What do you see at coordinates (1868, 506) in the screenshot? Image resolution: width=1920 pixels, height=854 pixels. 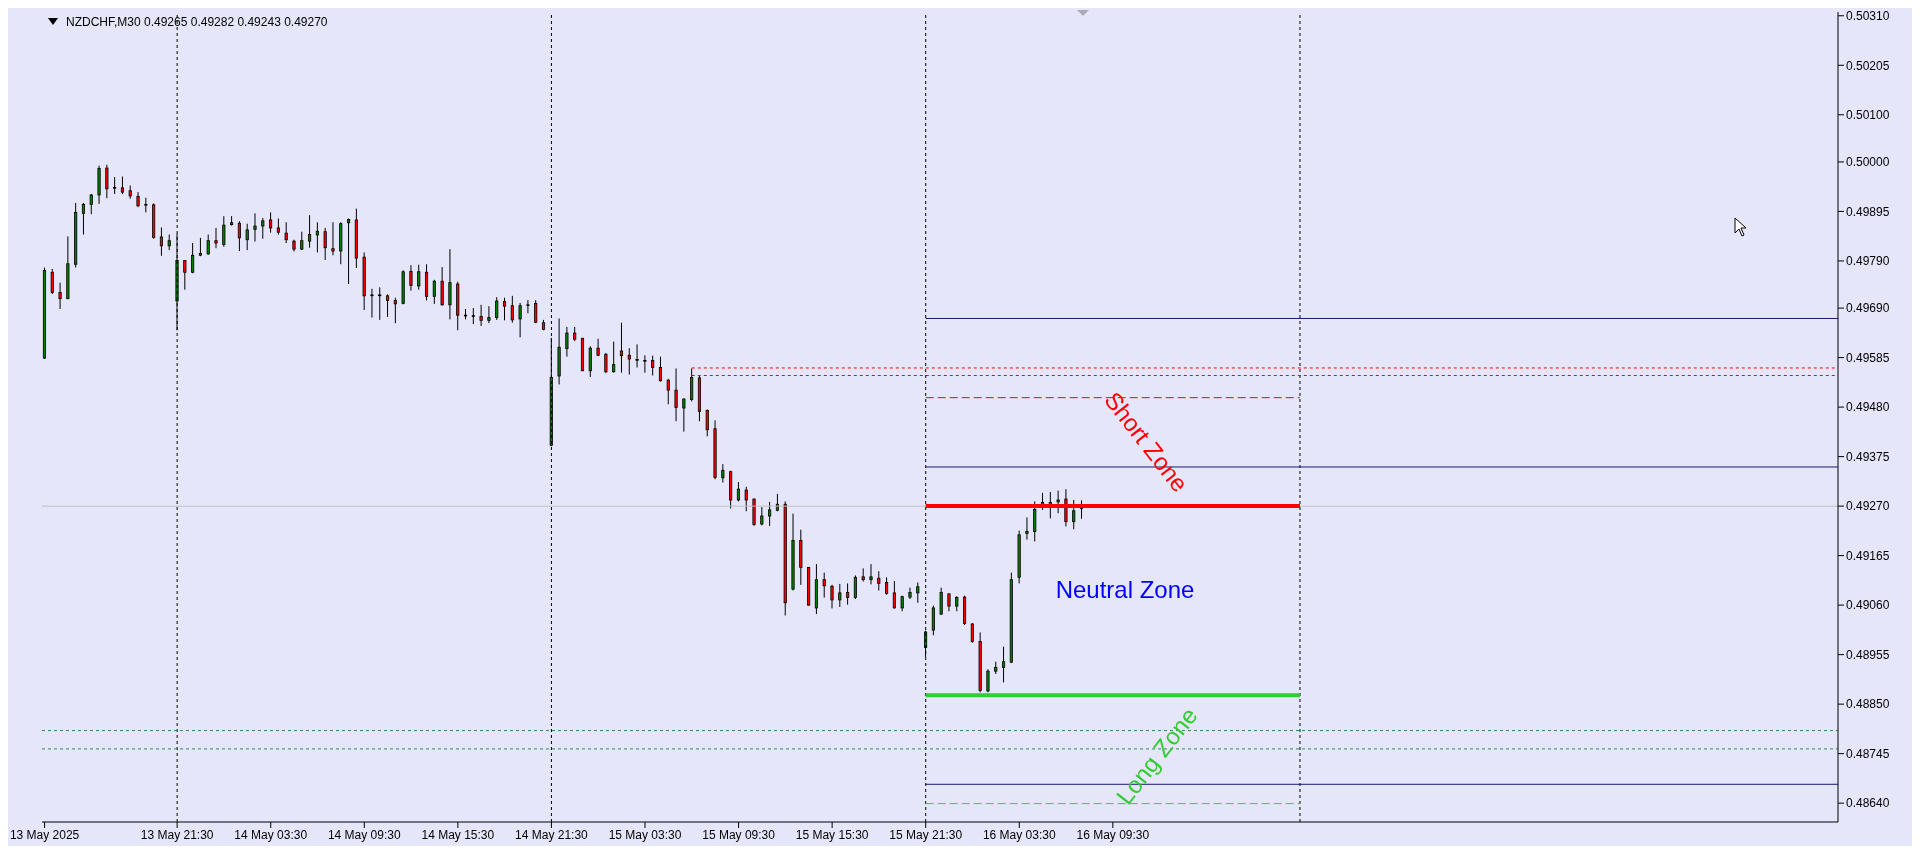 I see `y-tick-label: 0.49270` at bounding box center [1868, 506].